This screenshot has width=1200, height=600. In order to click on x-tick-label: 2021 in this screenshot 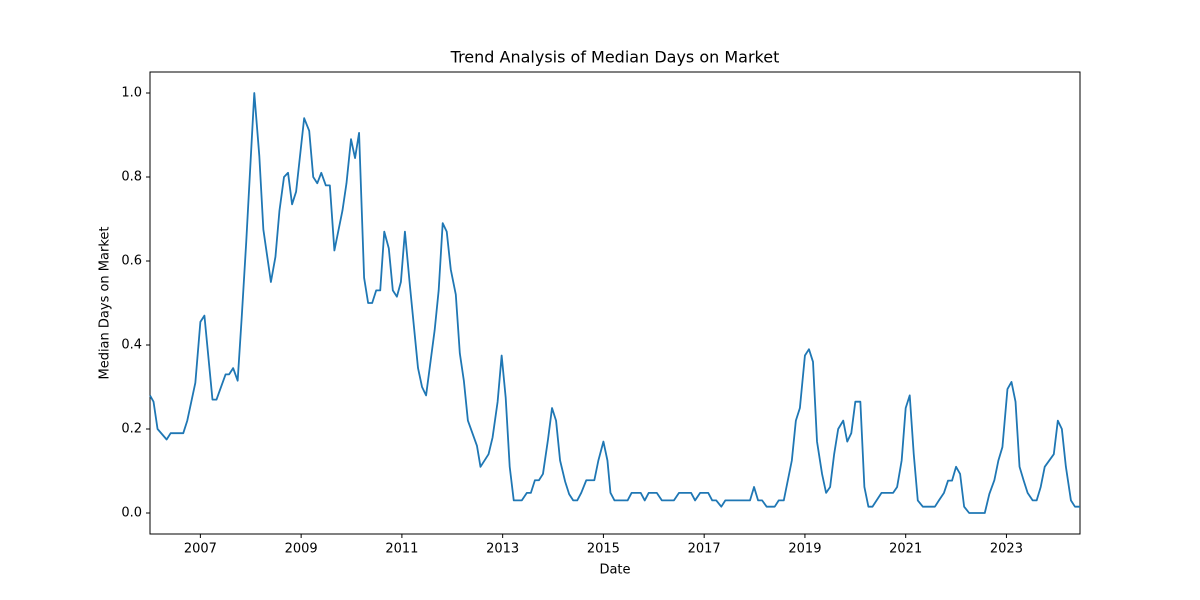, I will do `click(905, 549)`.